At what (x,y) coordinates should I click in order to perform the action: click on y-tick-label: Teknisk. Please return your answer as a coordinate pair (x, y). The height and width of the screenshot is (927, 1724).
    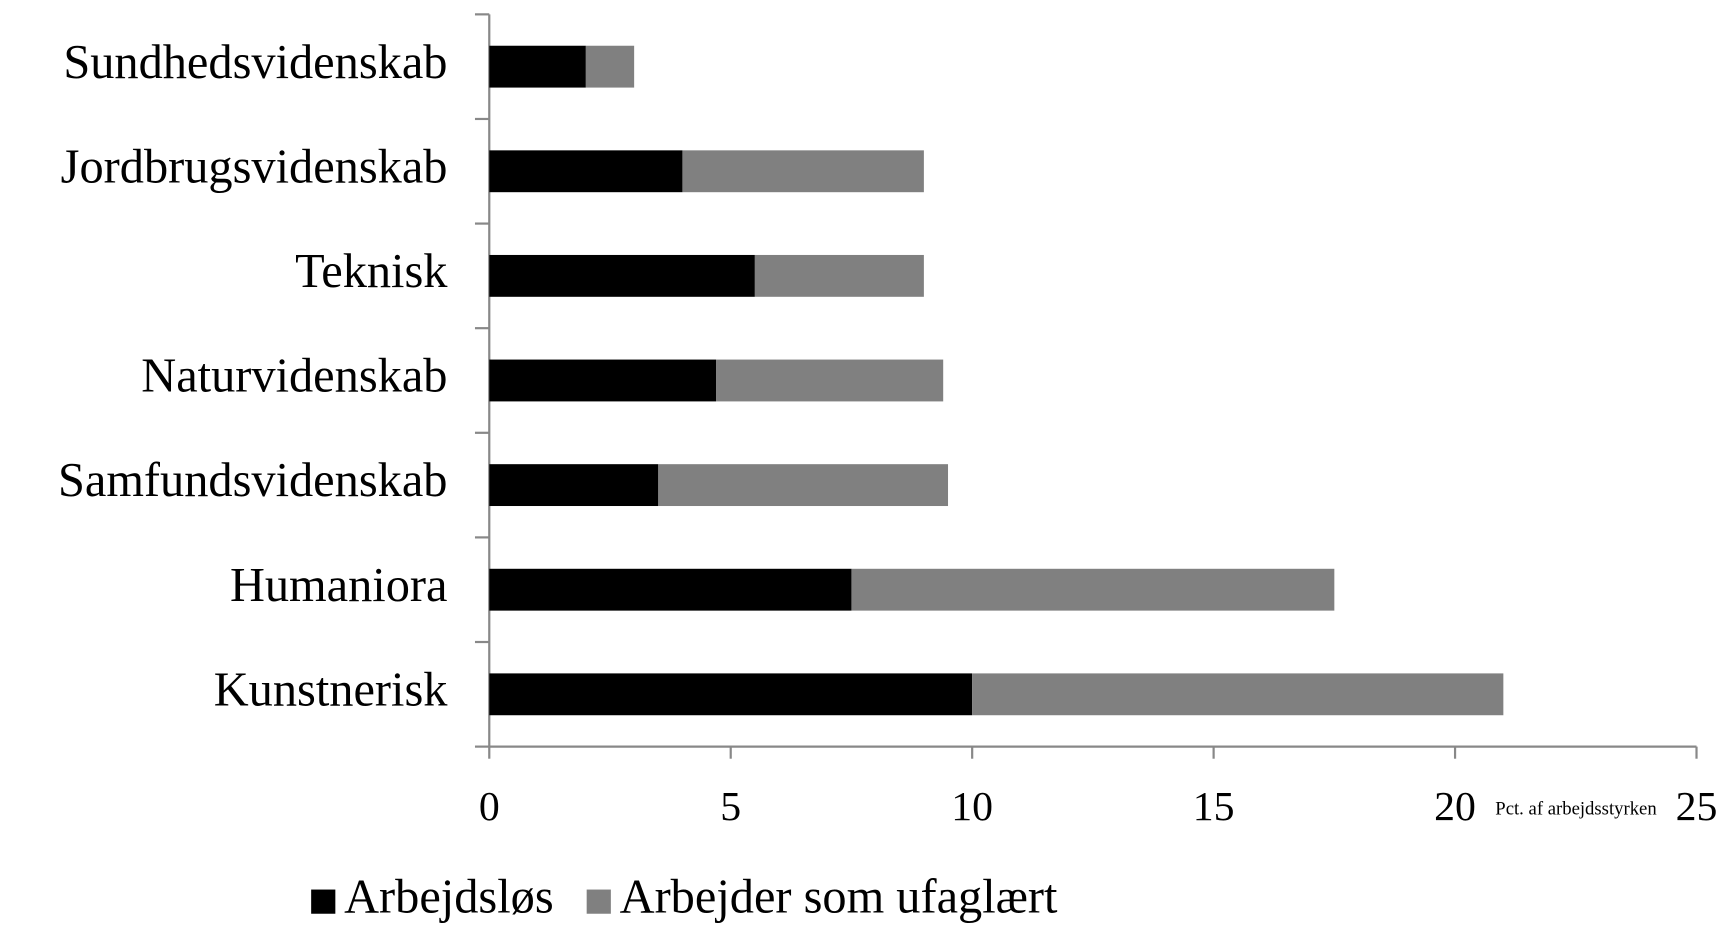
    Looking at the image, I should click on (371, 271).